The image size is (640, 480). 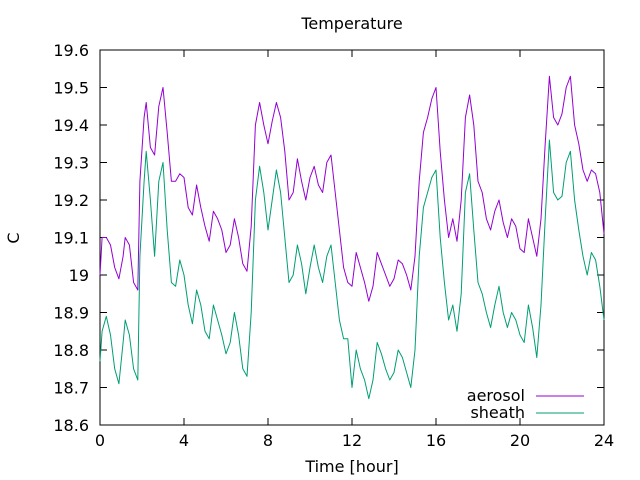 What do you see at coordinates (71, 163) in the screenshot?
I see `y-tick-label: 19.3` at bounding box center [71, 163].